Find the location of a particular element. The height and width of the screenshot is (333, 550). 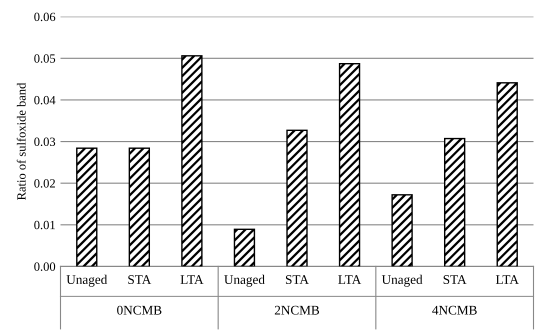

y-tick-label: 0.05 is located at coordinates (45, 58).